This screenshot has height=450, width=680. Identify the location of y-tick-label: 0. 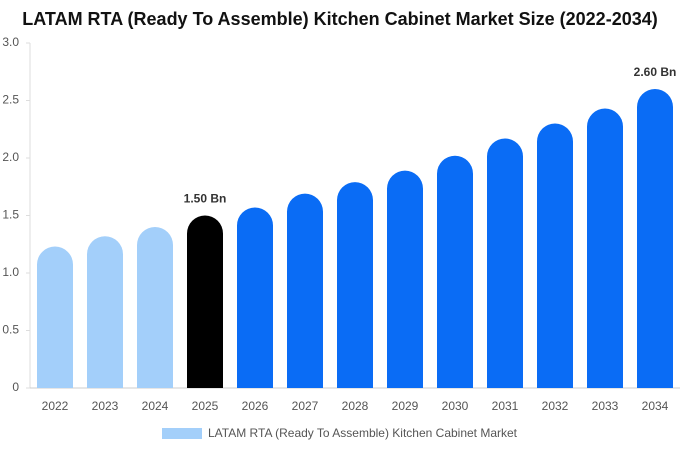
(15, 387).